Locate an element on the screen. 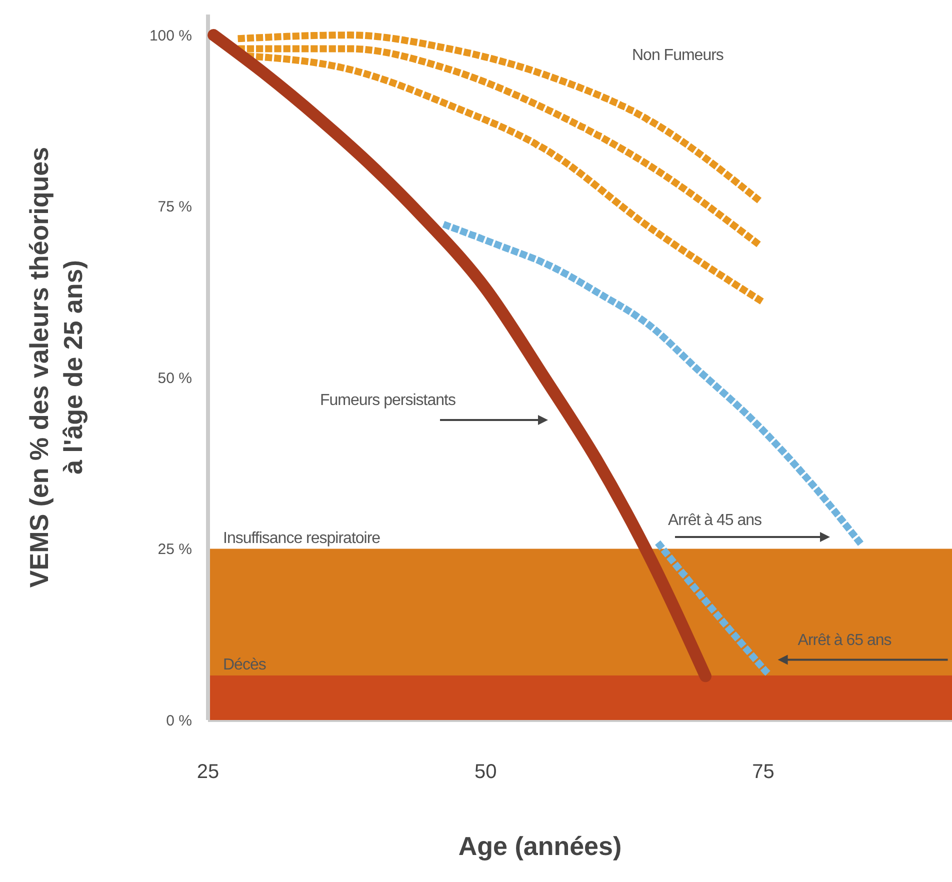  y-tick-label: 50 % is located at coordinates (175, 378).